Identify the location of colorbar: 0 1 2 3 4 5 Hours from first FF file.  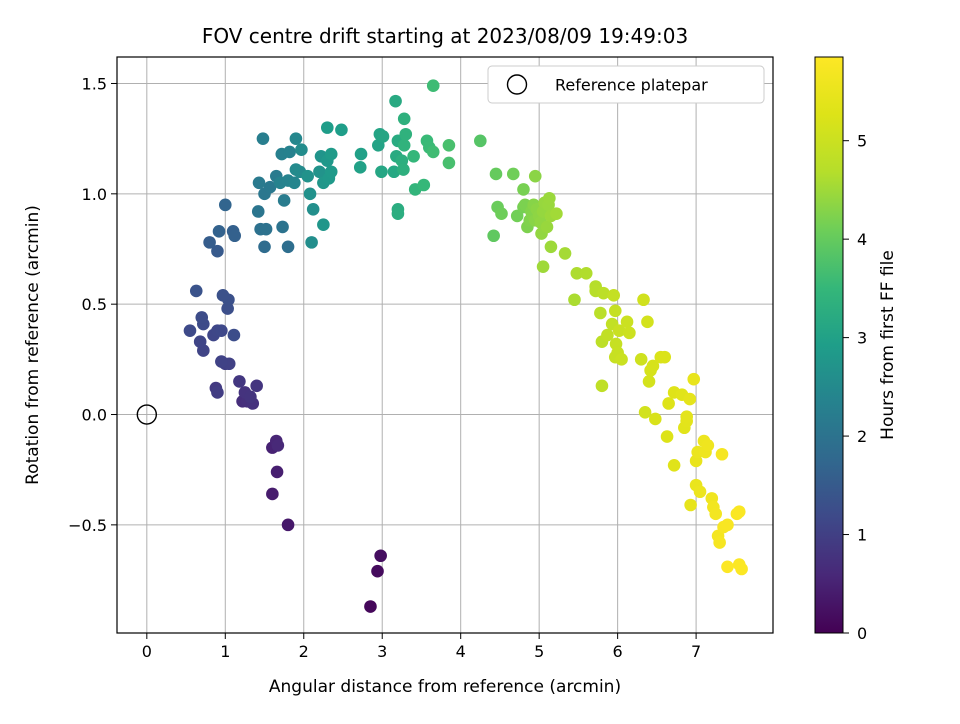
(856, 349).